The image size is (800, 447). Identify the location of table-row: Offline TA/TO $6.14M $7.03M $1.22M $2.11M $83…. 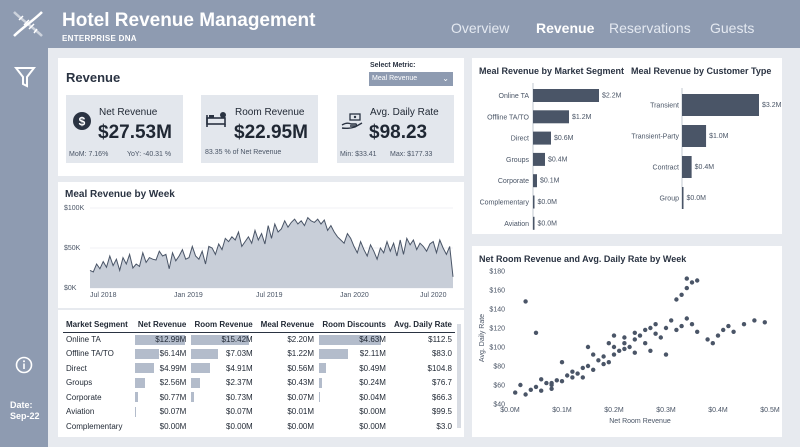
(259, 354).